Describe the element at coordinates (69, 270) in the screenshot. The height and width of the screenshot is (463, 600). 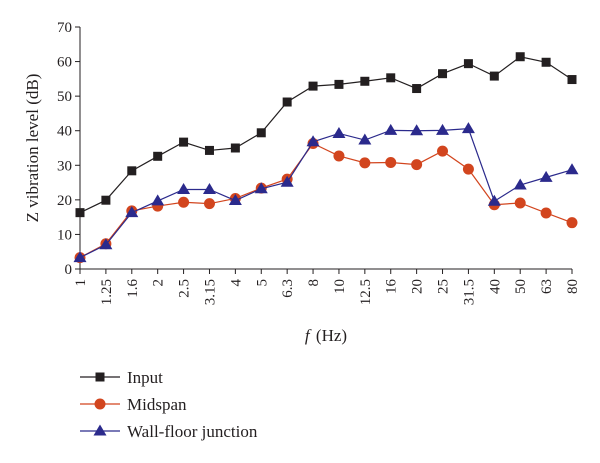
I see `y-tick-label: 0` at that location.